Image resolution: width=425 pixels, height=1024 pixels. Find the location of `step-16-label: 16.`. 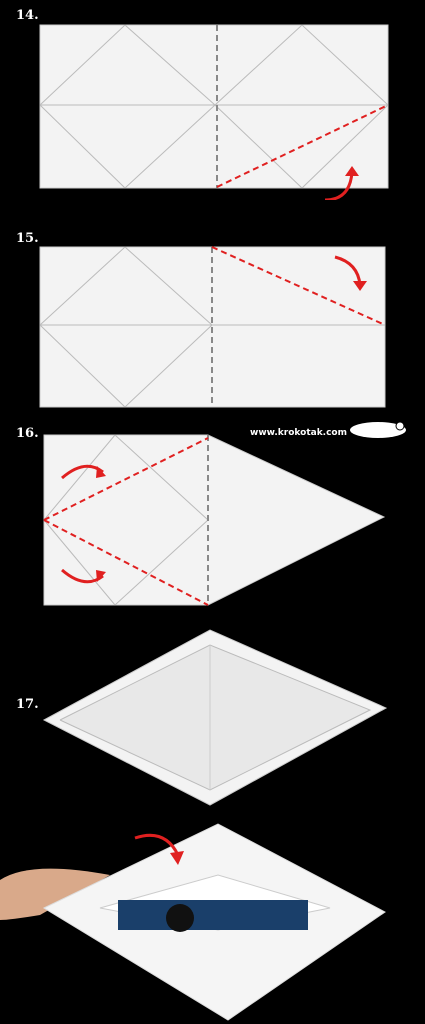

step-16-label: 16. is located at coordinates (27, 433).